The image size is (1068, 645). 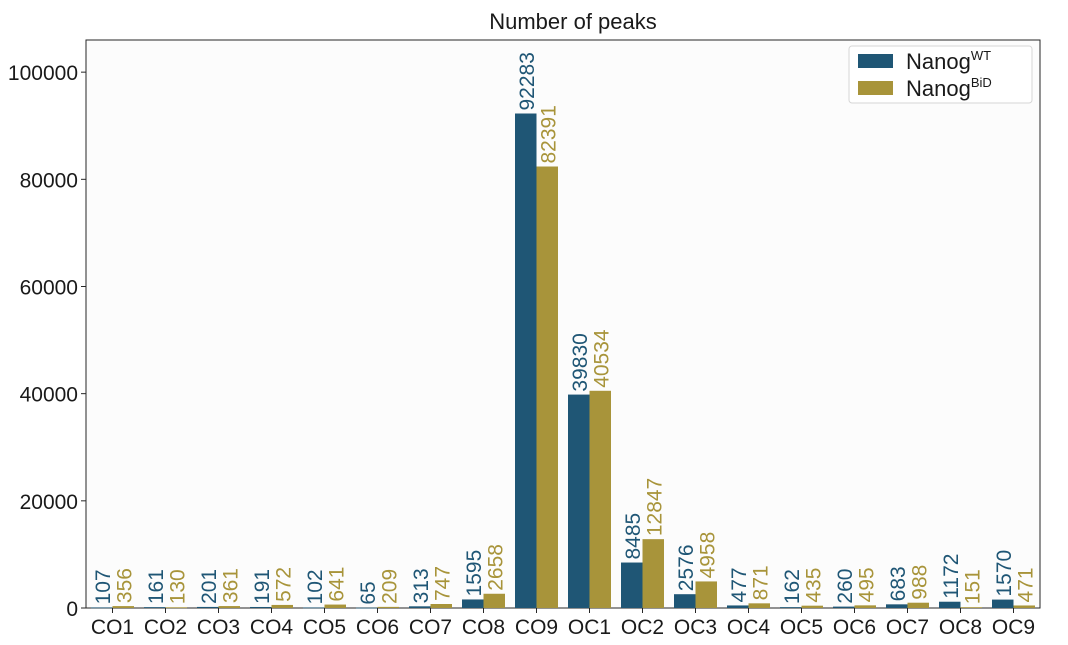 What do you see at coordinates (441, 605) in the screenshot?
I see `bar-bid-co7` at bounding box center [441, 605].